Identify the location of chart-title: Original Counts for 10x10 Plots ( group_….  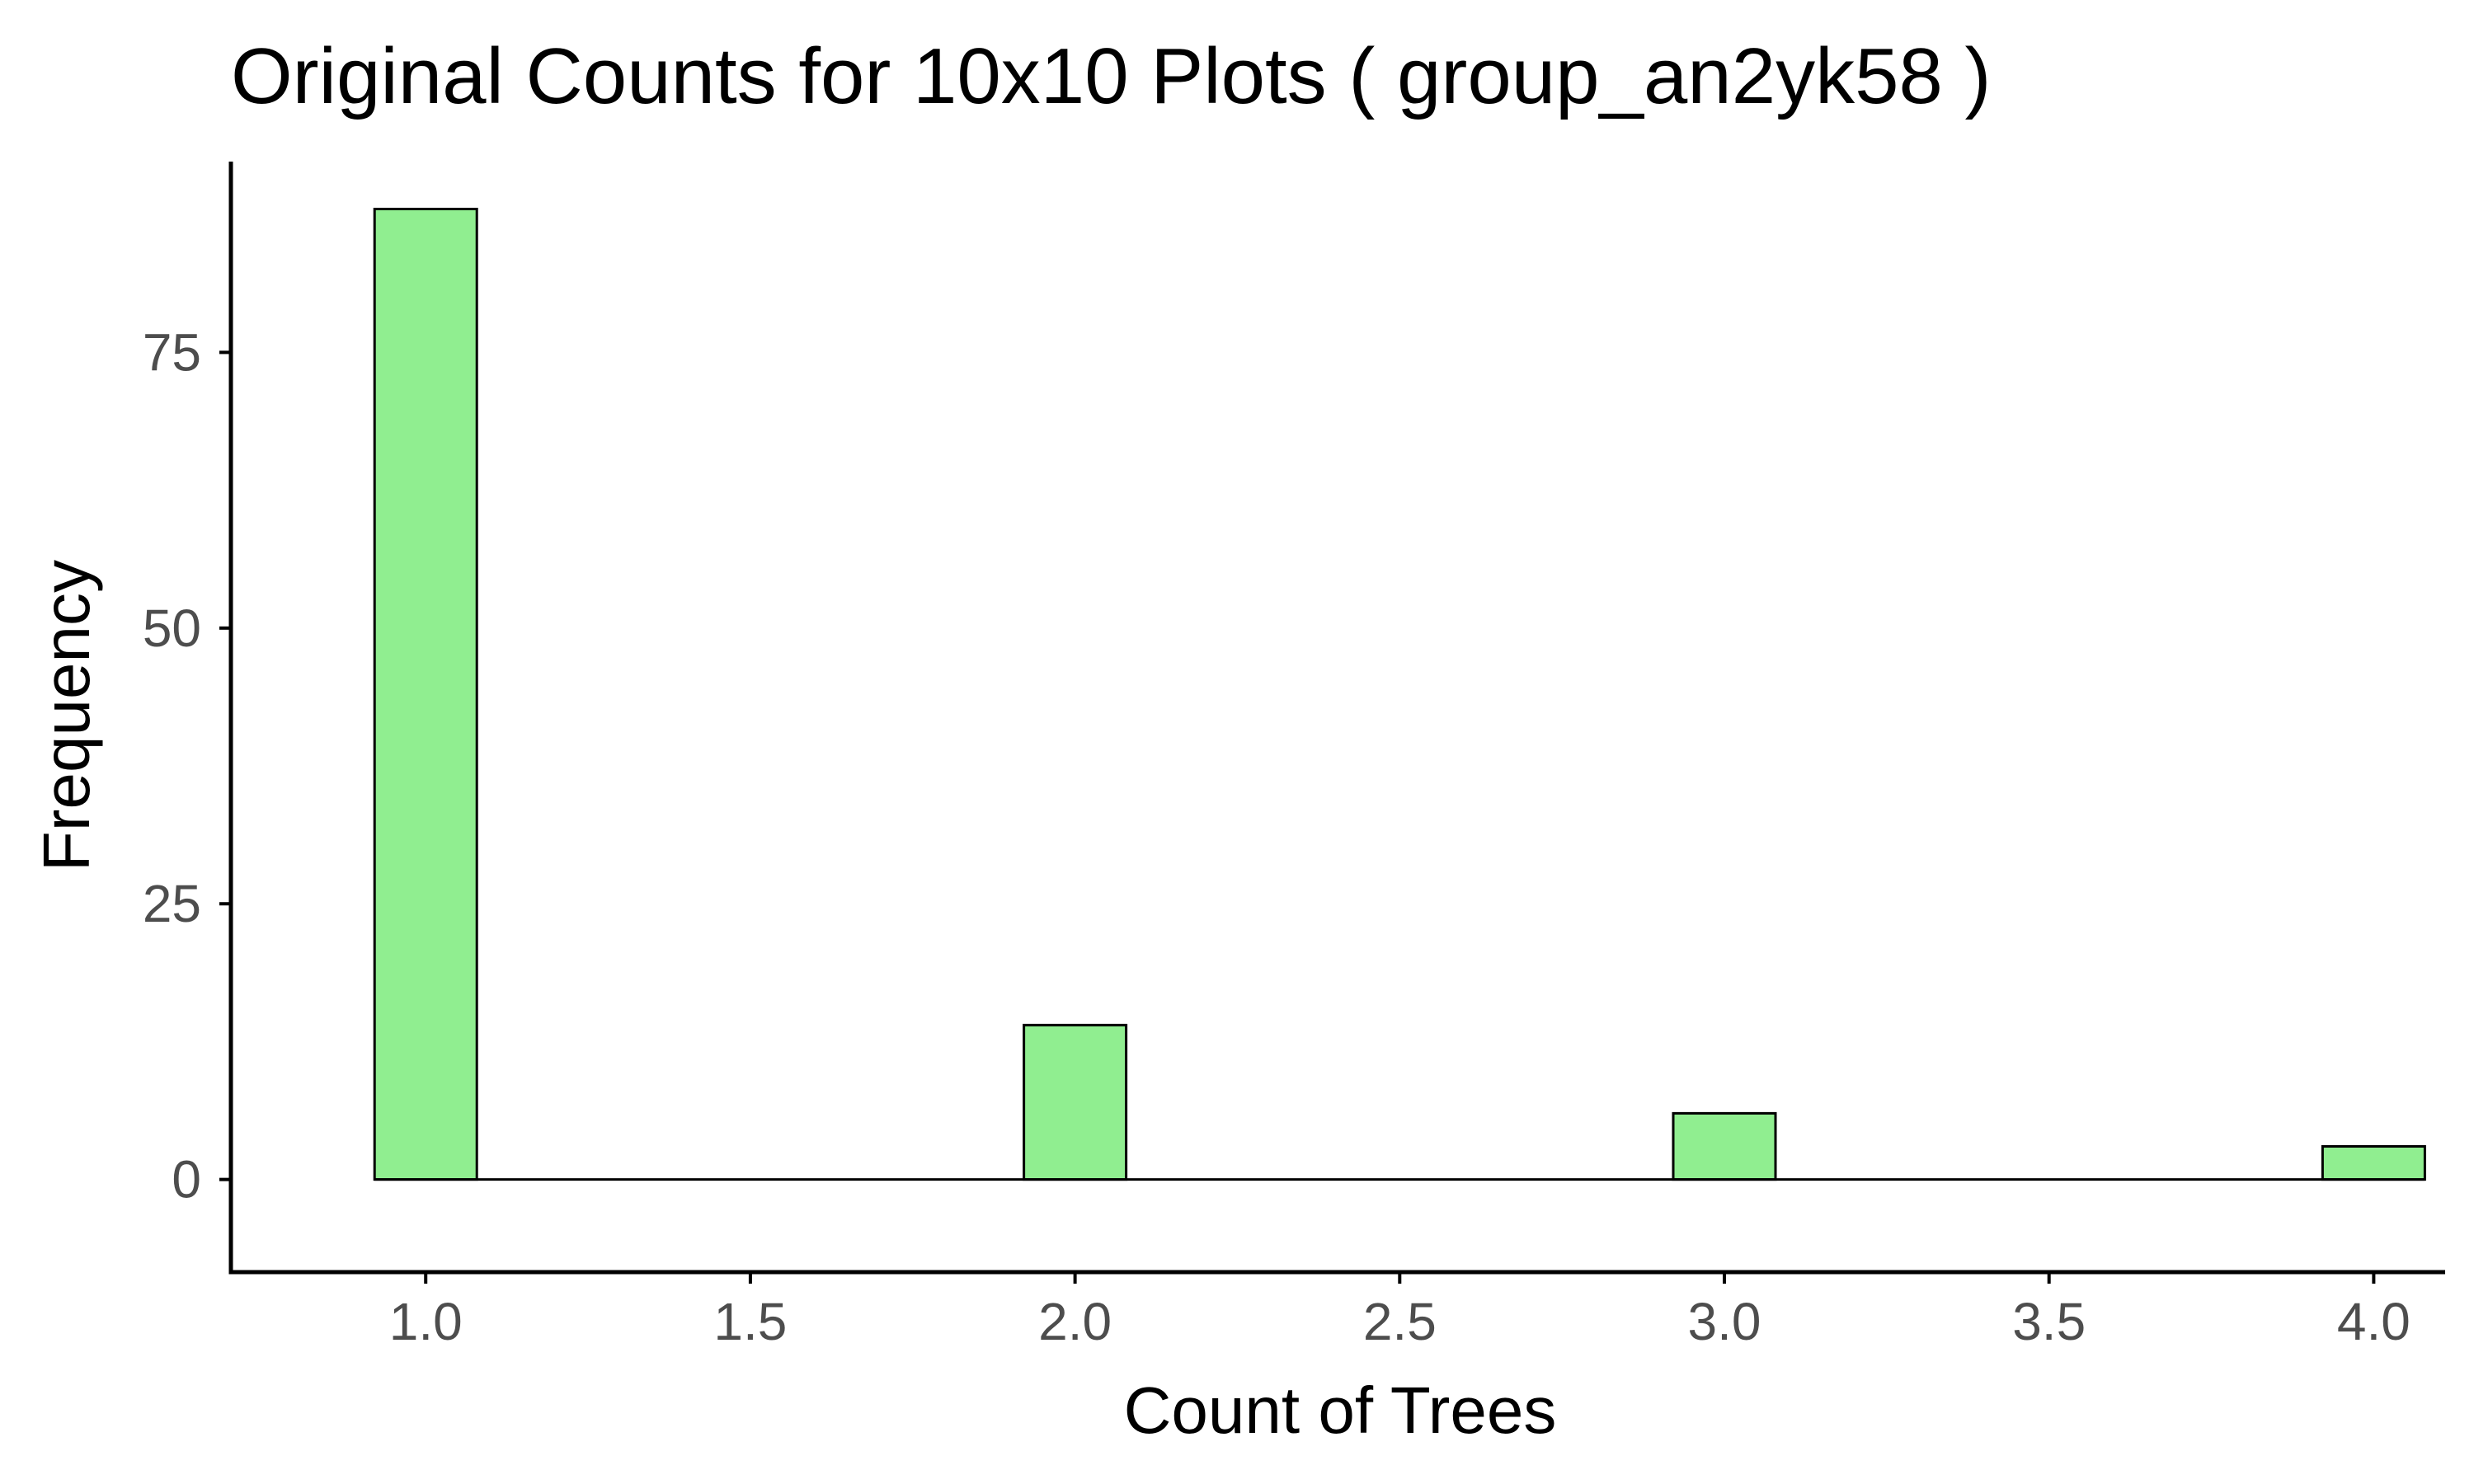
(1111, 76).